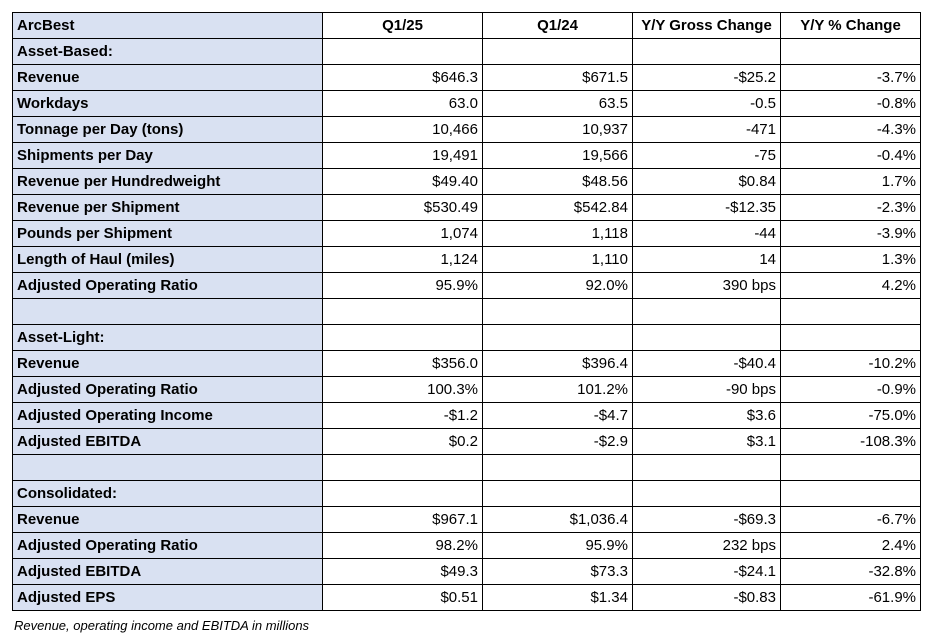  Describe the element at coordinates (557, 519) in the screenshot. I see `q1-24-cell: $1,036.4` at that location.